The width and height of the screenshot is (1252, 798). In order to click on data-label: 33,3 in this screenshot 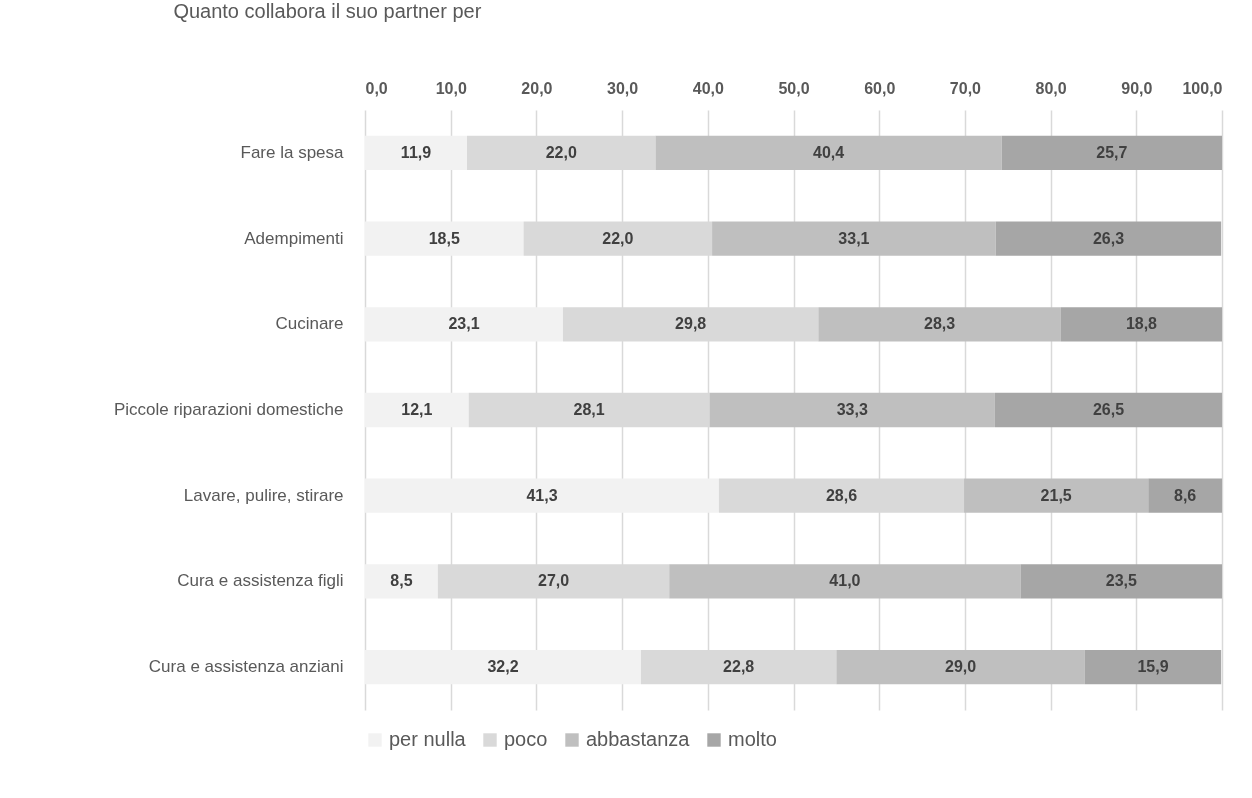, I will do `click(852, 409)`.